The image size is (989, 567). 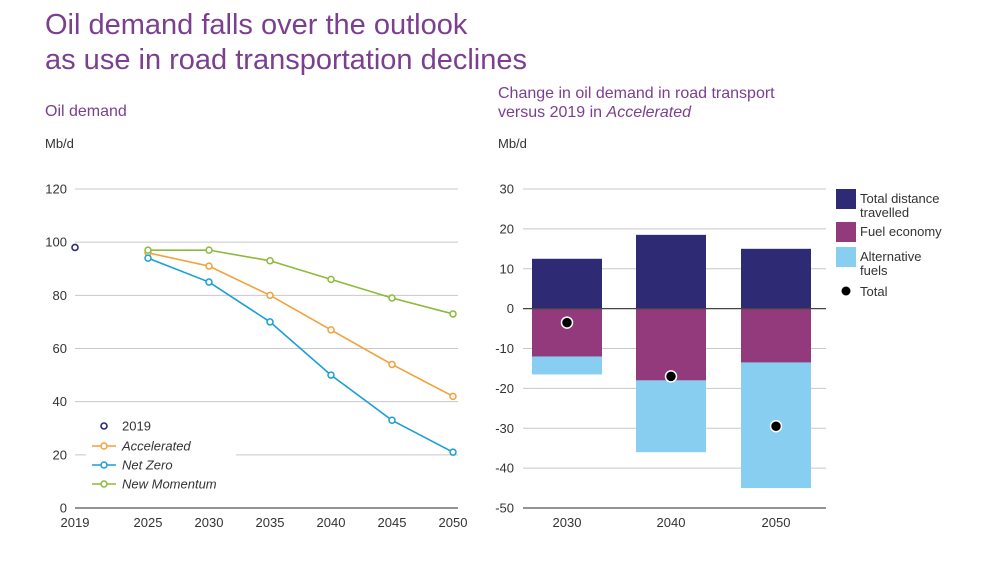 I want to click on series-line-accelerated, so click(x=300, y=325).